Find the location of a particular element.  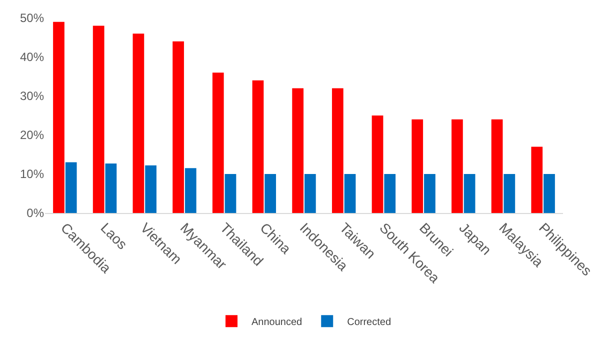

y-tick-label: 20% is located at coordinates (32, 135).